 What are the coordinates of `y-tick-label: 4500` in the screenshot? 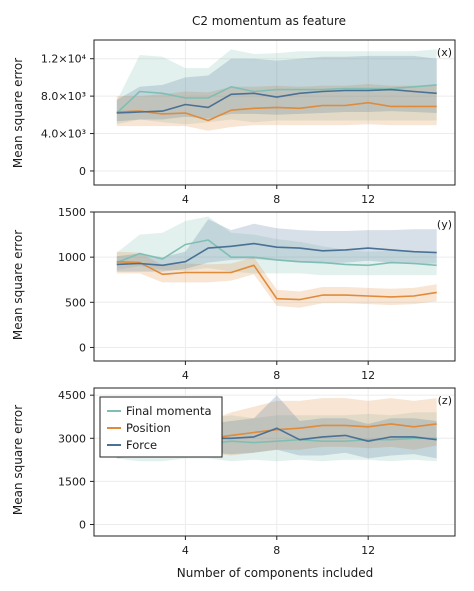 It's located at (72, 395).